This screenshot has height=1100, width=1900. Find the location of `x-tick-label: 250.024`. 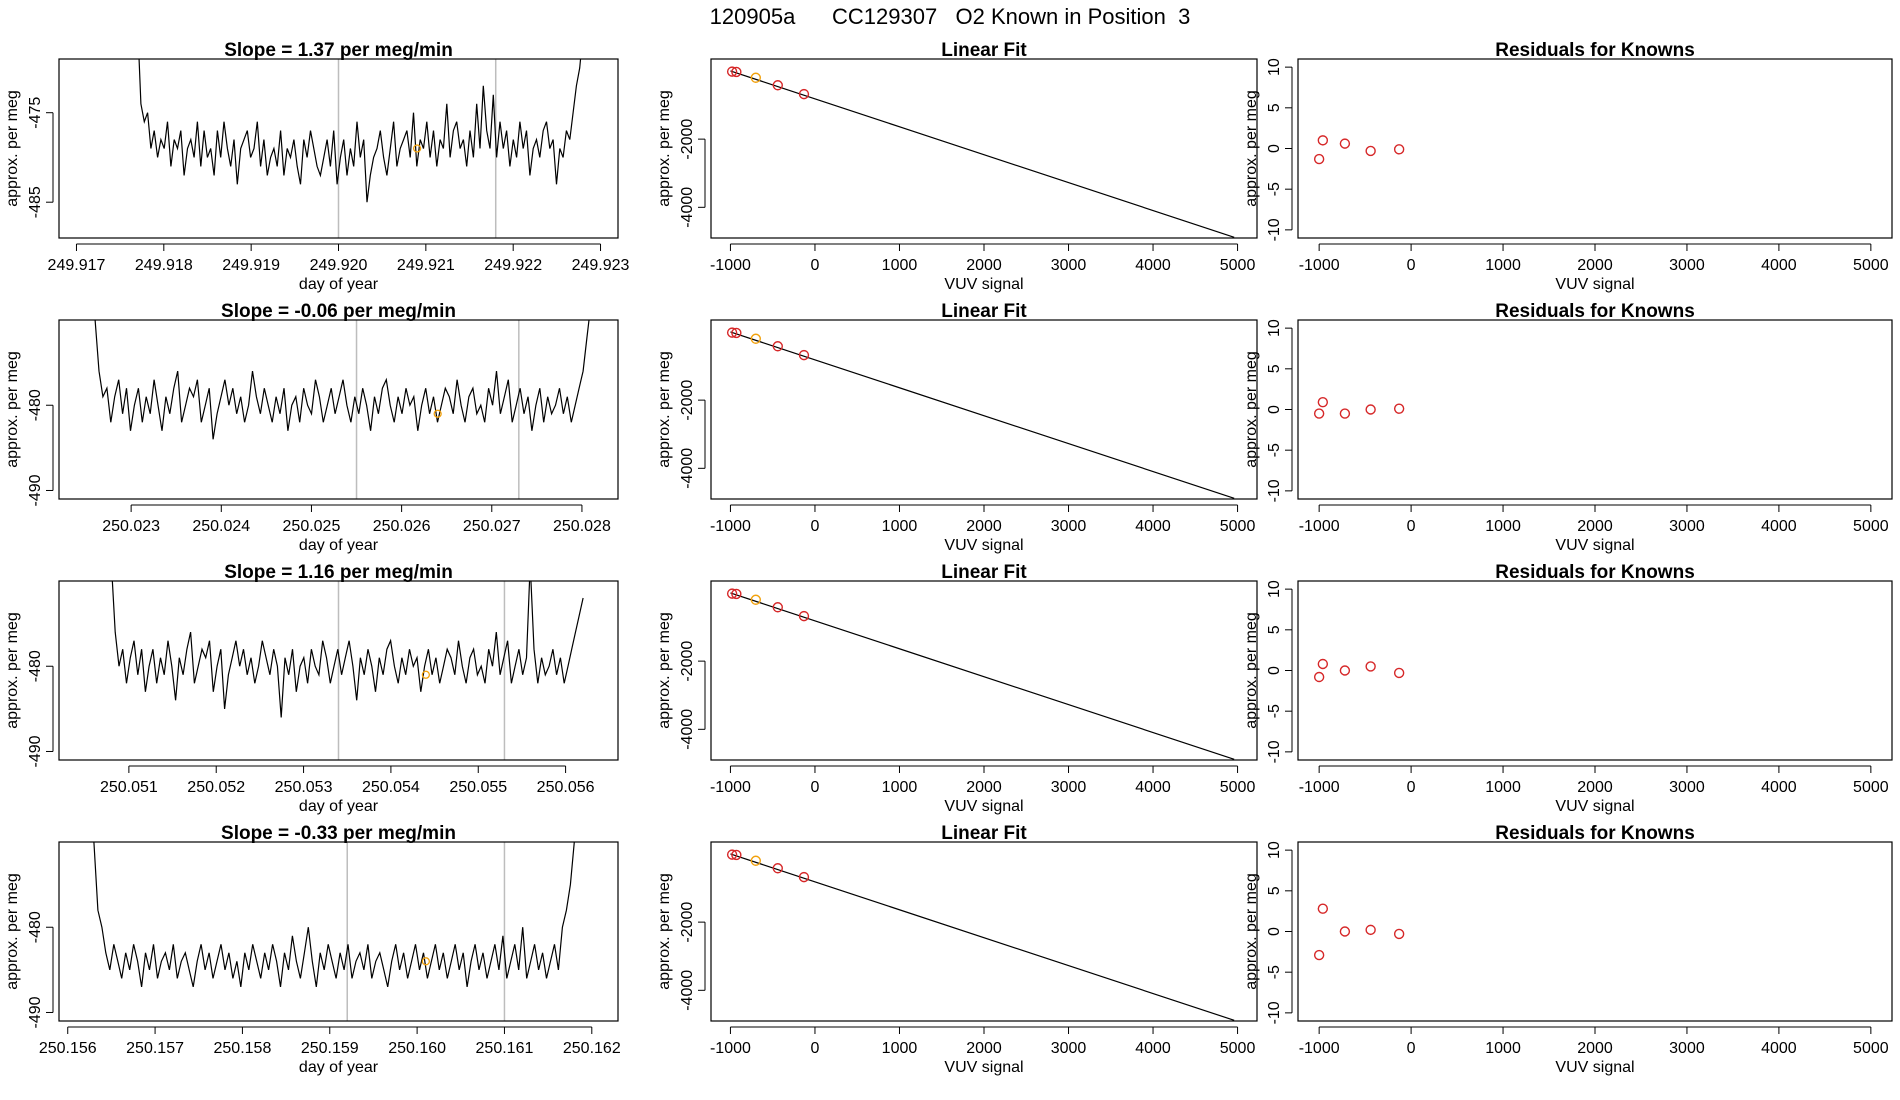

x-tick-label: 250.024 is located at coordinates (221, 526).